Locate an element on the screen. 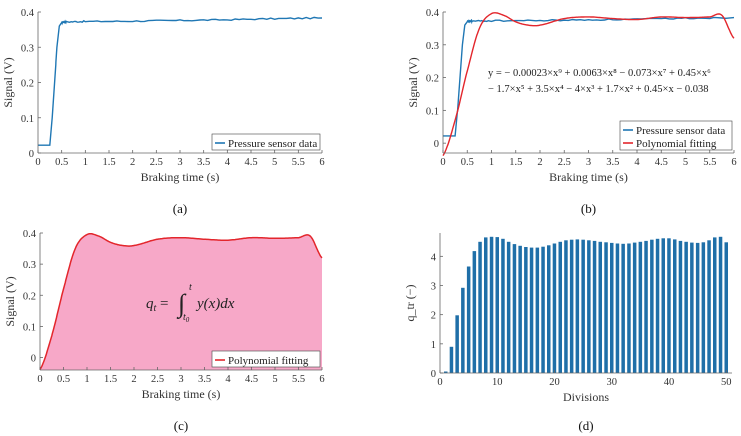 This screenshot has height=436, width=741. integrand: y(x)dx is located at coordinates (215, 304).